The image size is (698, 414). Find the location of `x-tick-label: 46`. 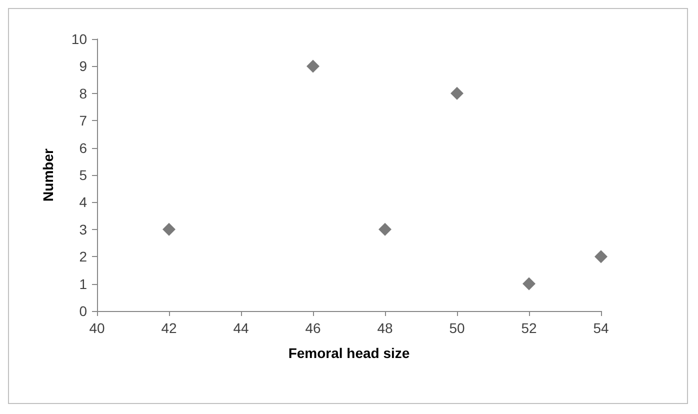

x-tick-label: 46 is located at coordinates (313, 328).